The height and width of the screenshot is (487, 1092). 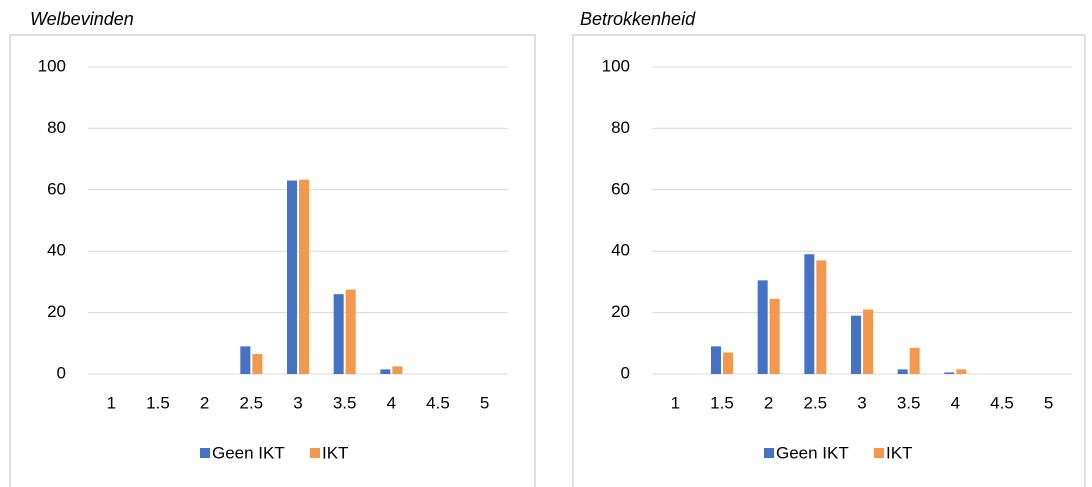 What do you see at coordinates (638, 19) in the screenshot?
I see `chart-title: Betrokkenheid` at bounding box center [638, 19].